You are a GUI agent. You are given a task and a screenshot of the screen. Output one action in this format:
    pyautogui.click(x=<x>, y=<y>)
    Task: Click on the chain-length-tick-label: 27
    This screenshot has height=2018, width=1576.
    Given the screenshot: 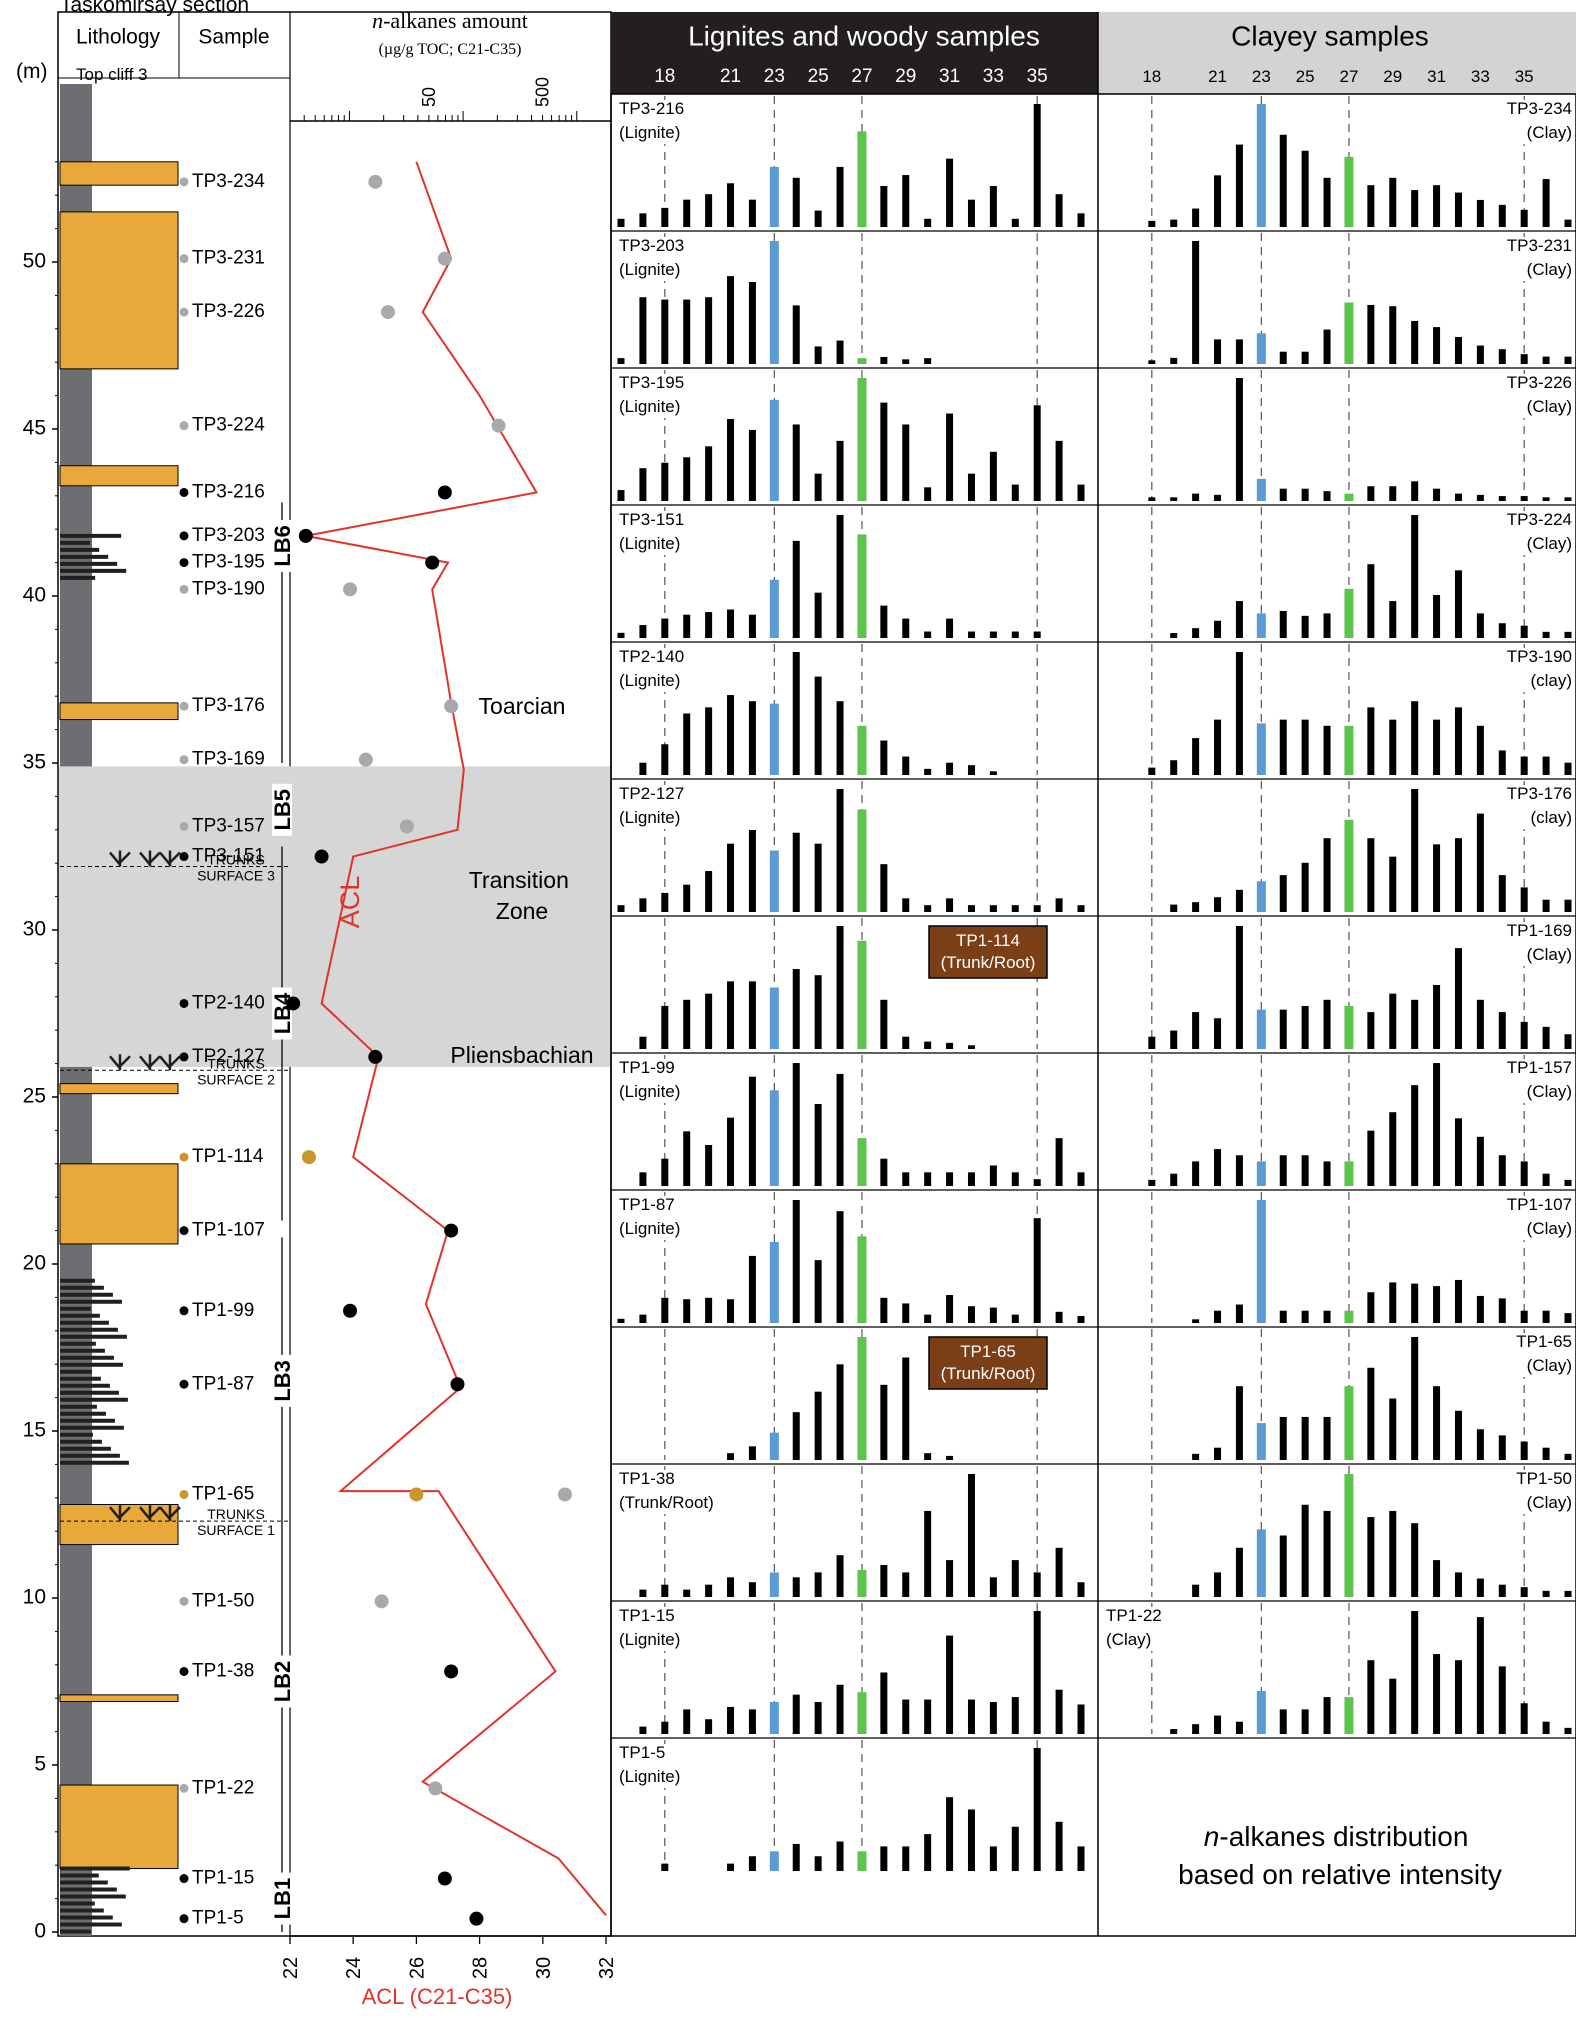 What is the action you would take?
    pyautogui.click(x=1348, y=76)
    